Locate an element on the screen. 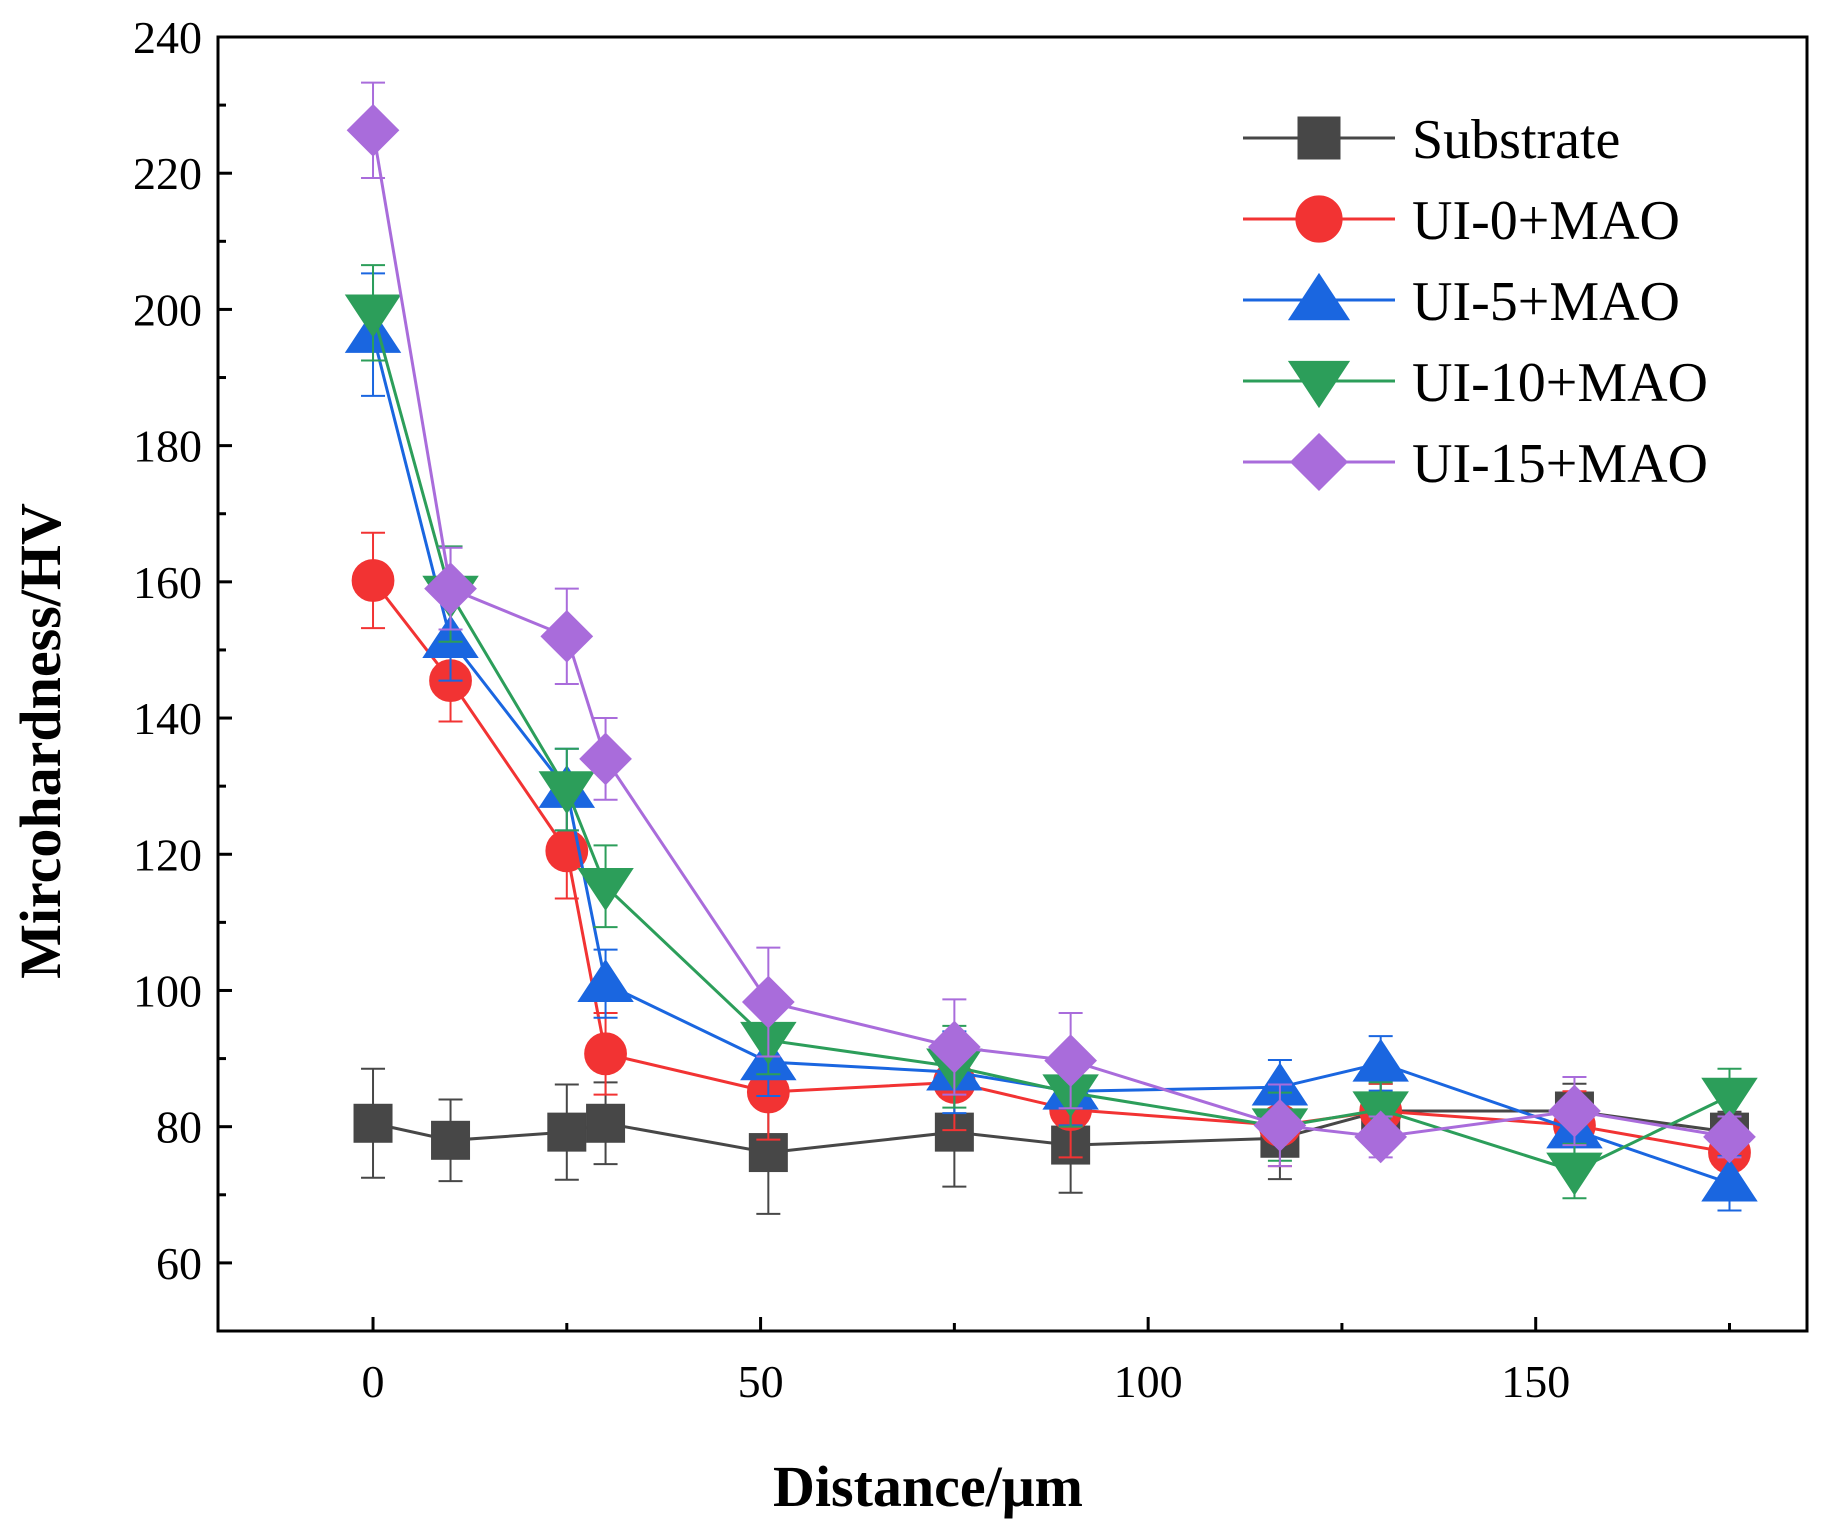  x-tick-label: 50 is located at coordinates (761, 1381).